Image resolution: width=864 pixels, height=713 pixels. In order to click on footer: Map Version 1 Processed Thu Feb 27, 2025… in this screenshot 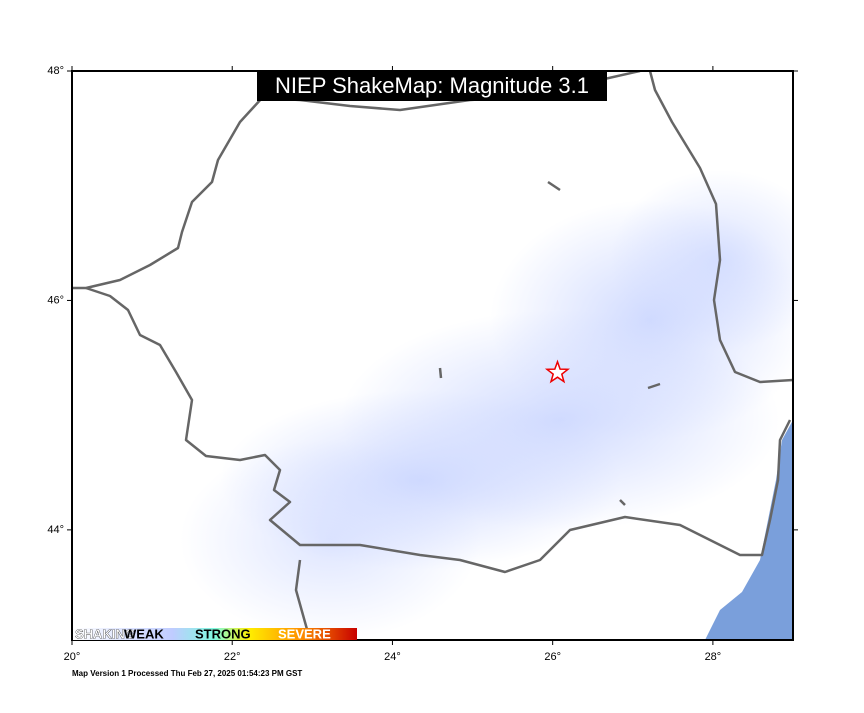, I will do `click(187, 673)`.